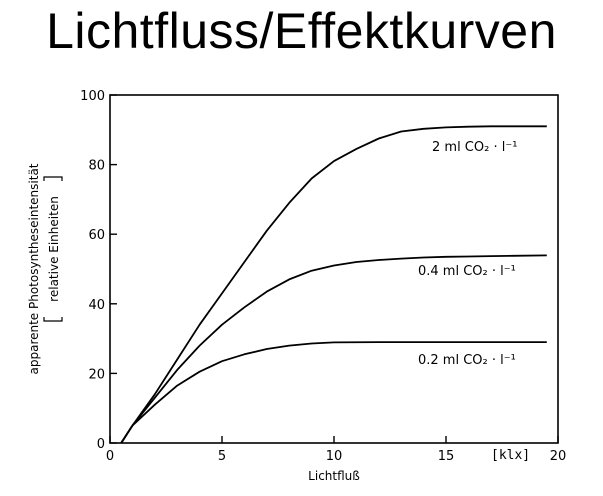 The height and width of the screenshot is (496, 603). What do you see at coordinates (101, 444) in the screenshot?
I see `y-tick-label: 0` at bounding box center [101, 444].